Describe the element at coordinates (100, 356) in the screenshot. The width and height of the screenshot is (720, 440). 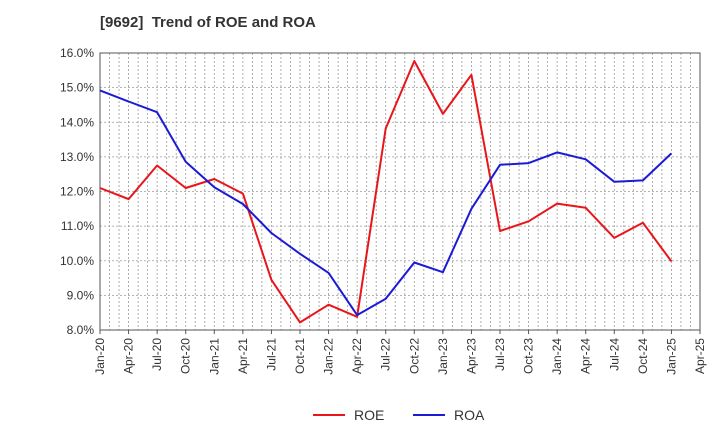
I see `x-tick-label: Jan-20` at that location.